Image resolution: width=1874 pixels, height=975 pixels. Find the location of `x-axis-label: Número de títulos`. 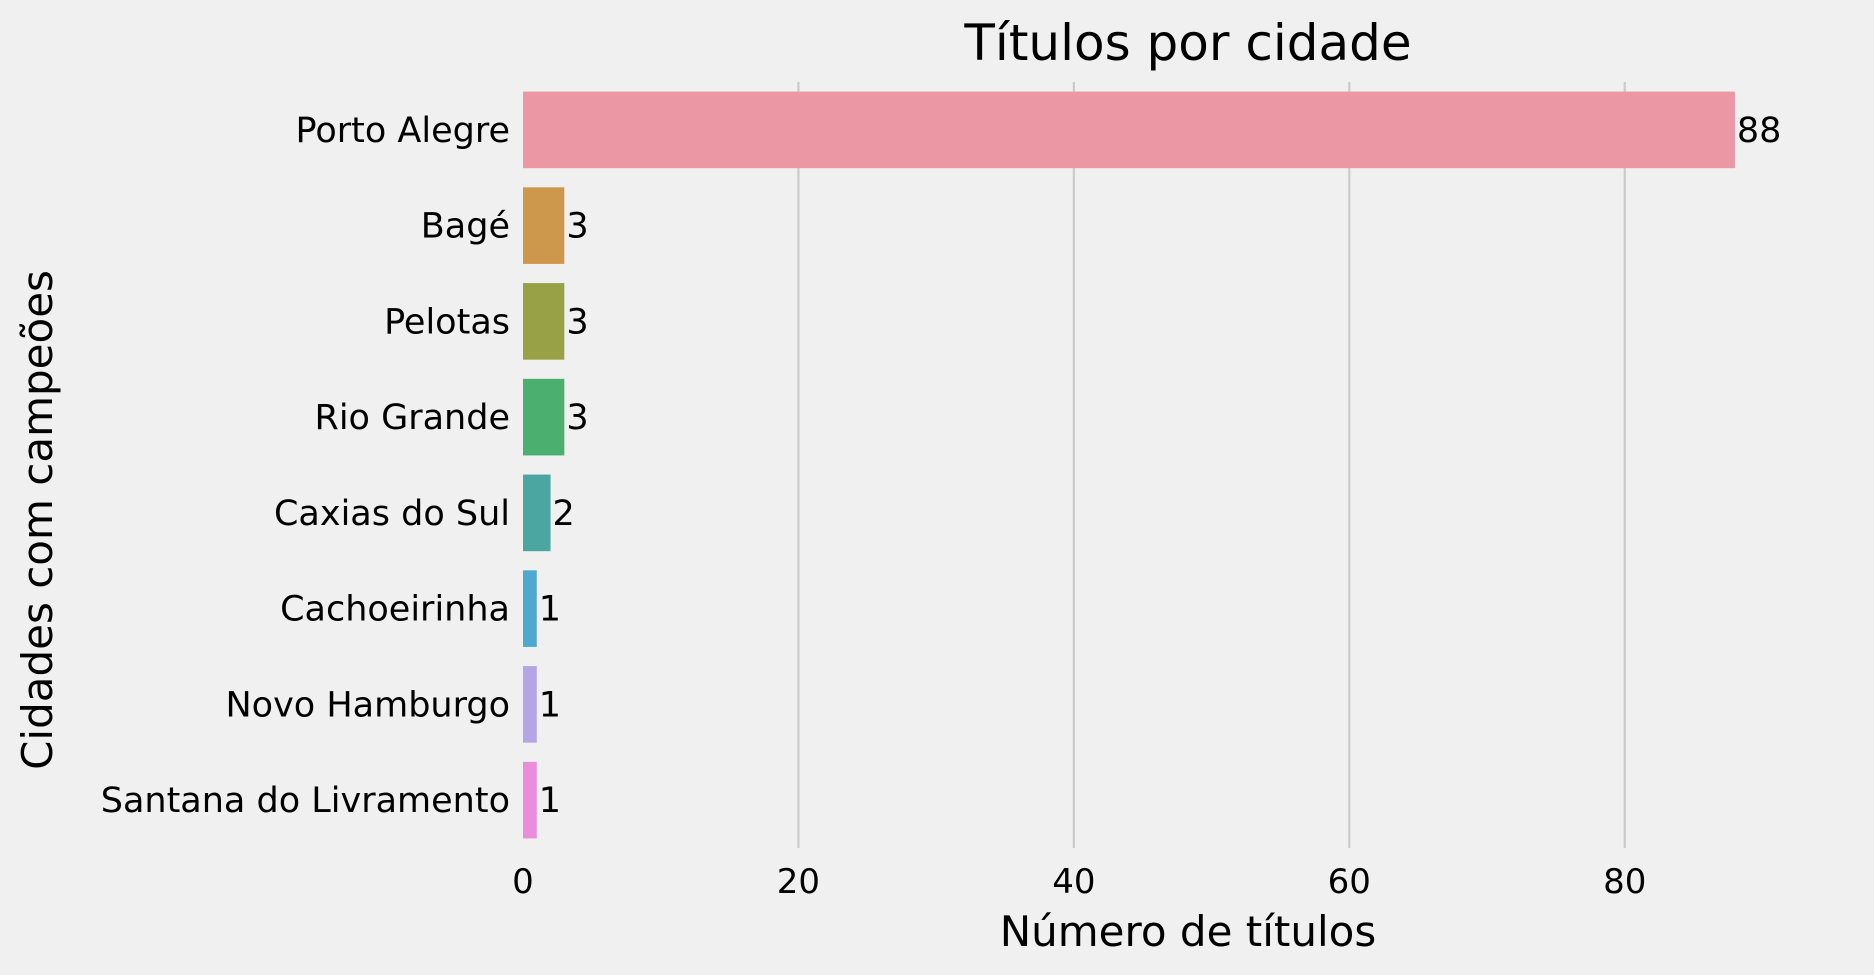

x-axis-label: Número de títulos is located at coordinates (1188, 931).